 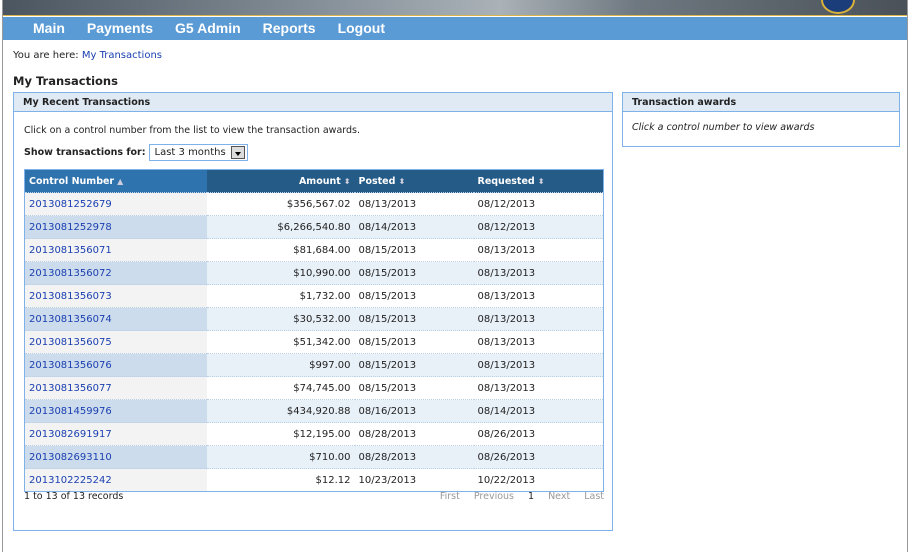 I want to click on control-number-link: 2013082693110, so click(x=70, y=457).